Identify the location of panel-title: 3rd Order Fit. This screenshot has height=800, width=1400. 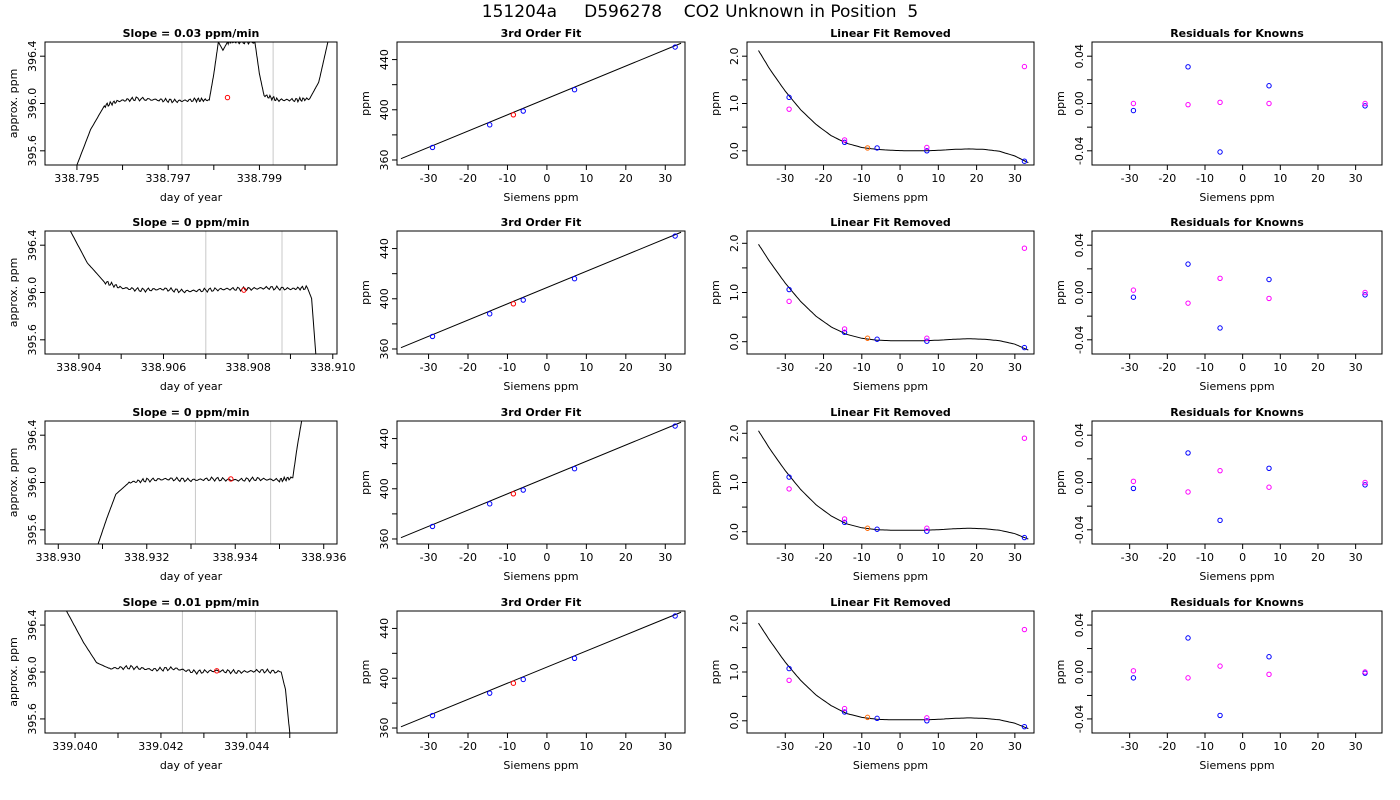
(541, 33).